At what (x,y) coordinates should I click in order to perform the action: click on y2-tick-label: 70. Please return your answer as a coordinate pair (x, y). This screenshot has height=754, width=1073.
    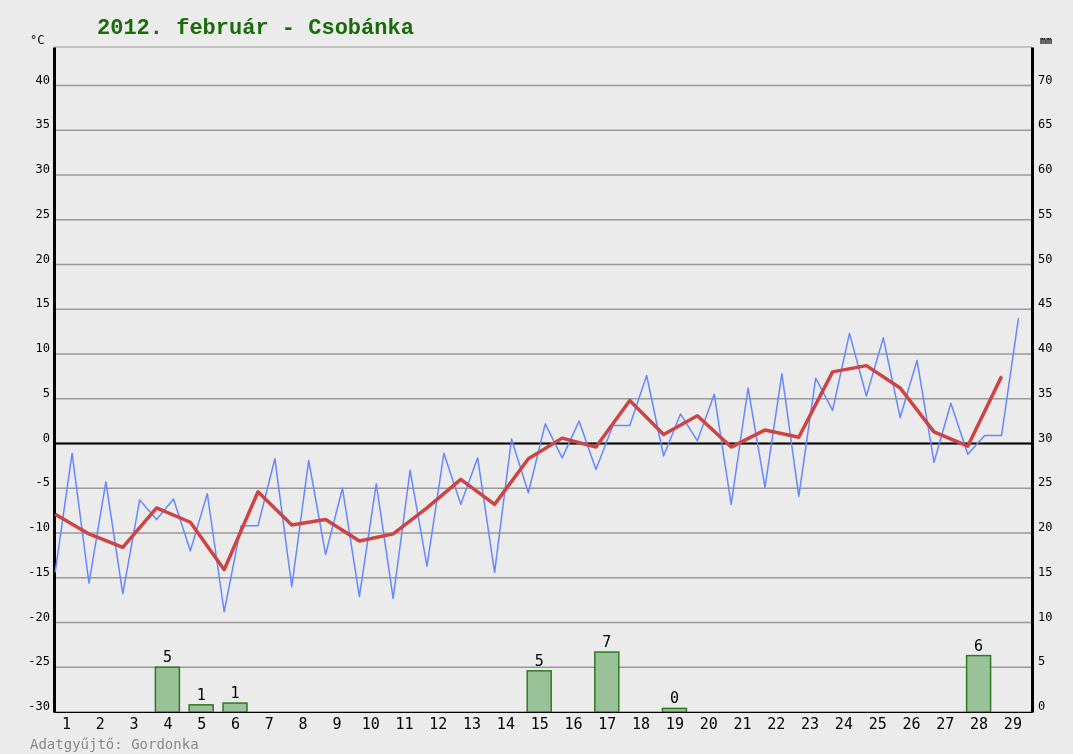
    Looking at the image, I should click on (1045, 79).